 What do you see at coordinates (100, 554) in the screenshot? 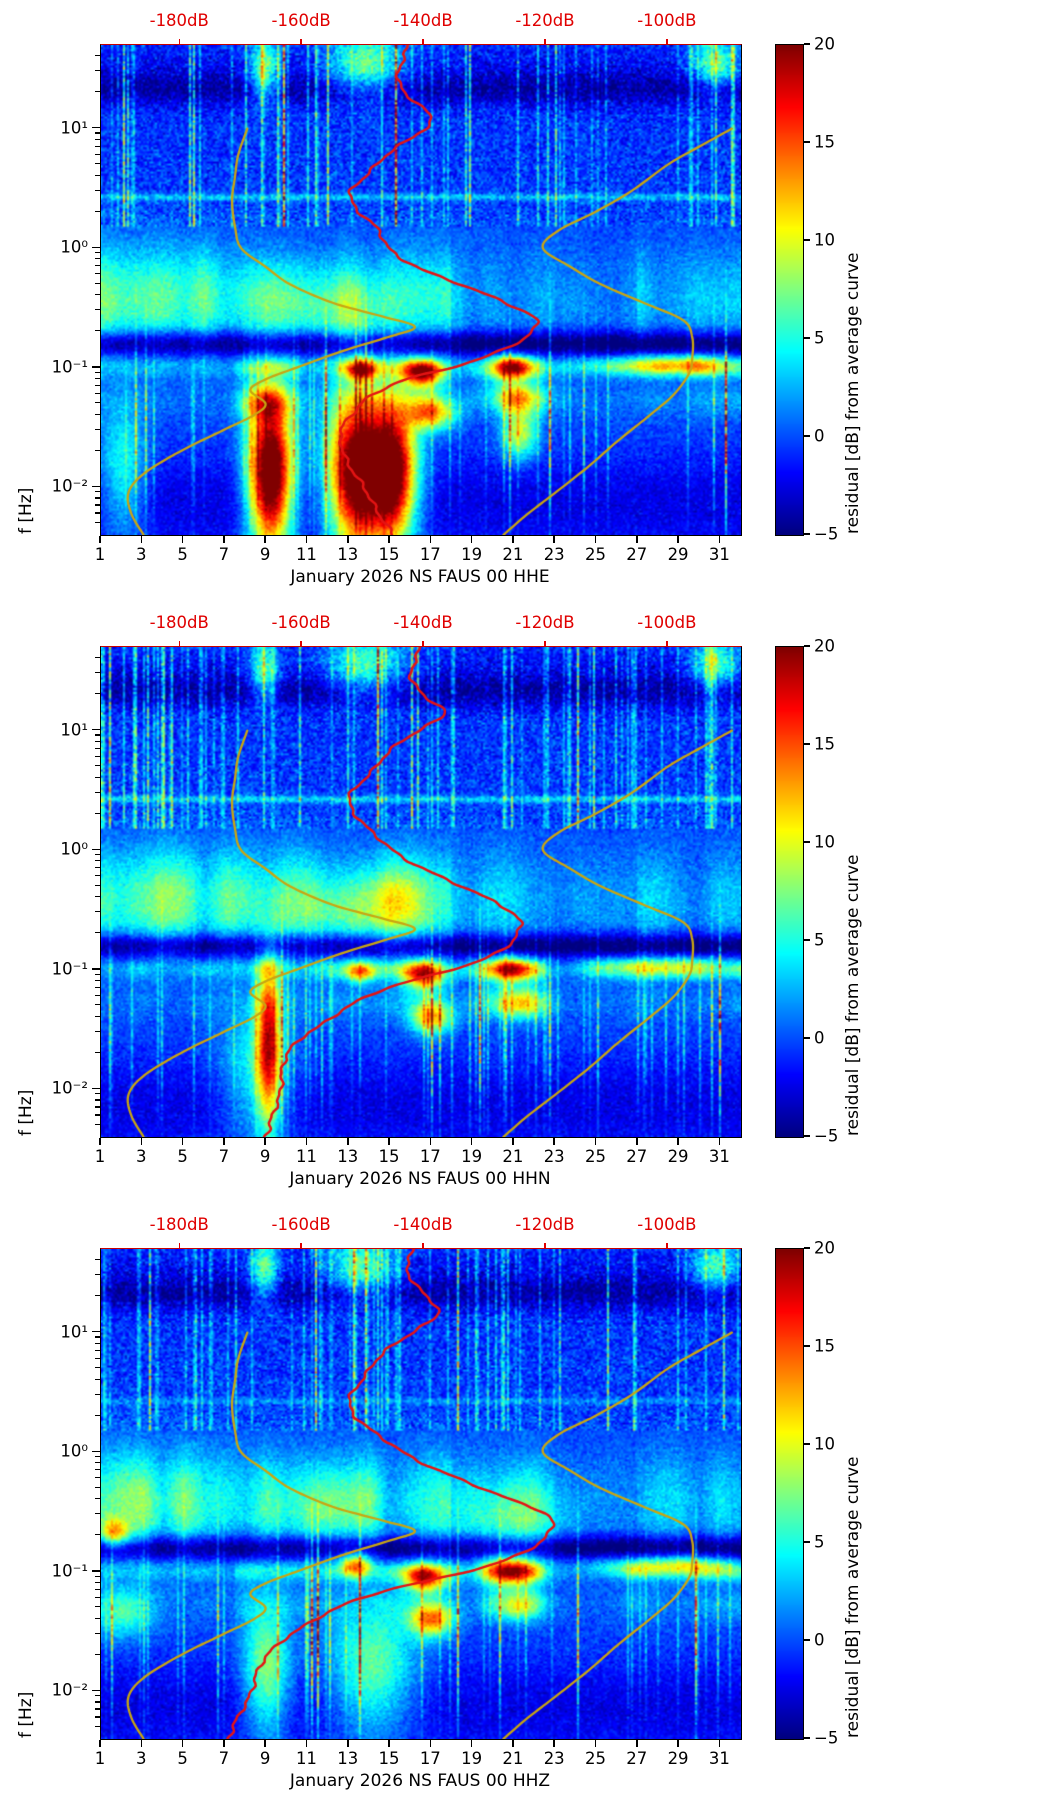
I see `x-axis-tick-label: 1` at bounding box center [100, 554].